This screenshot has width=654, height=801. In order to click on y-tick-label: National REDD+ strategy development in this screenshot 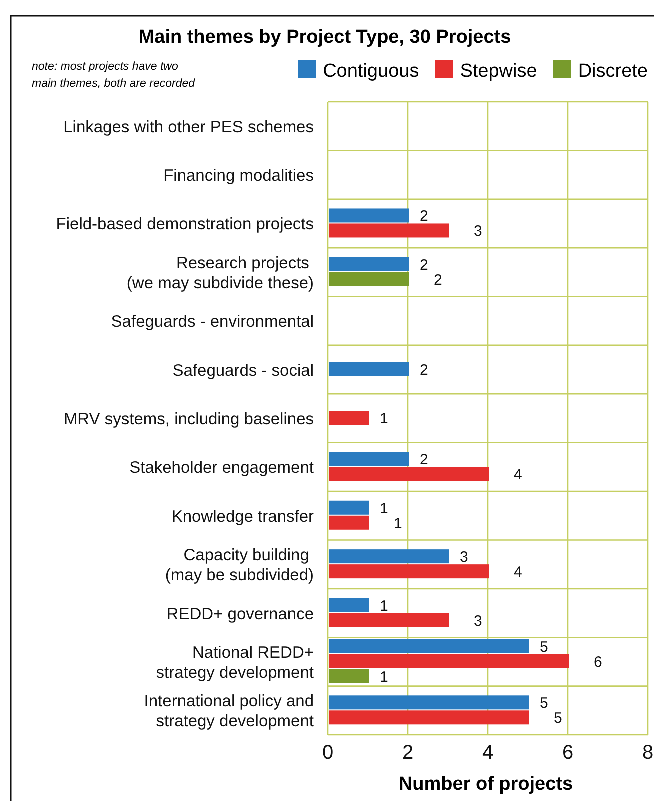, I will do `click(235, 663)`.